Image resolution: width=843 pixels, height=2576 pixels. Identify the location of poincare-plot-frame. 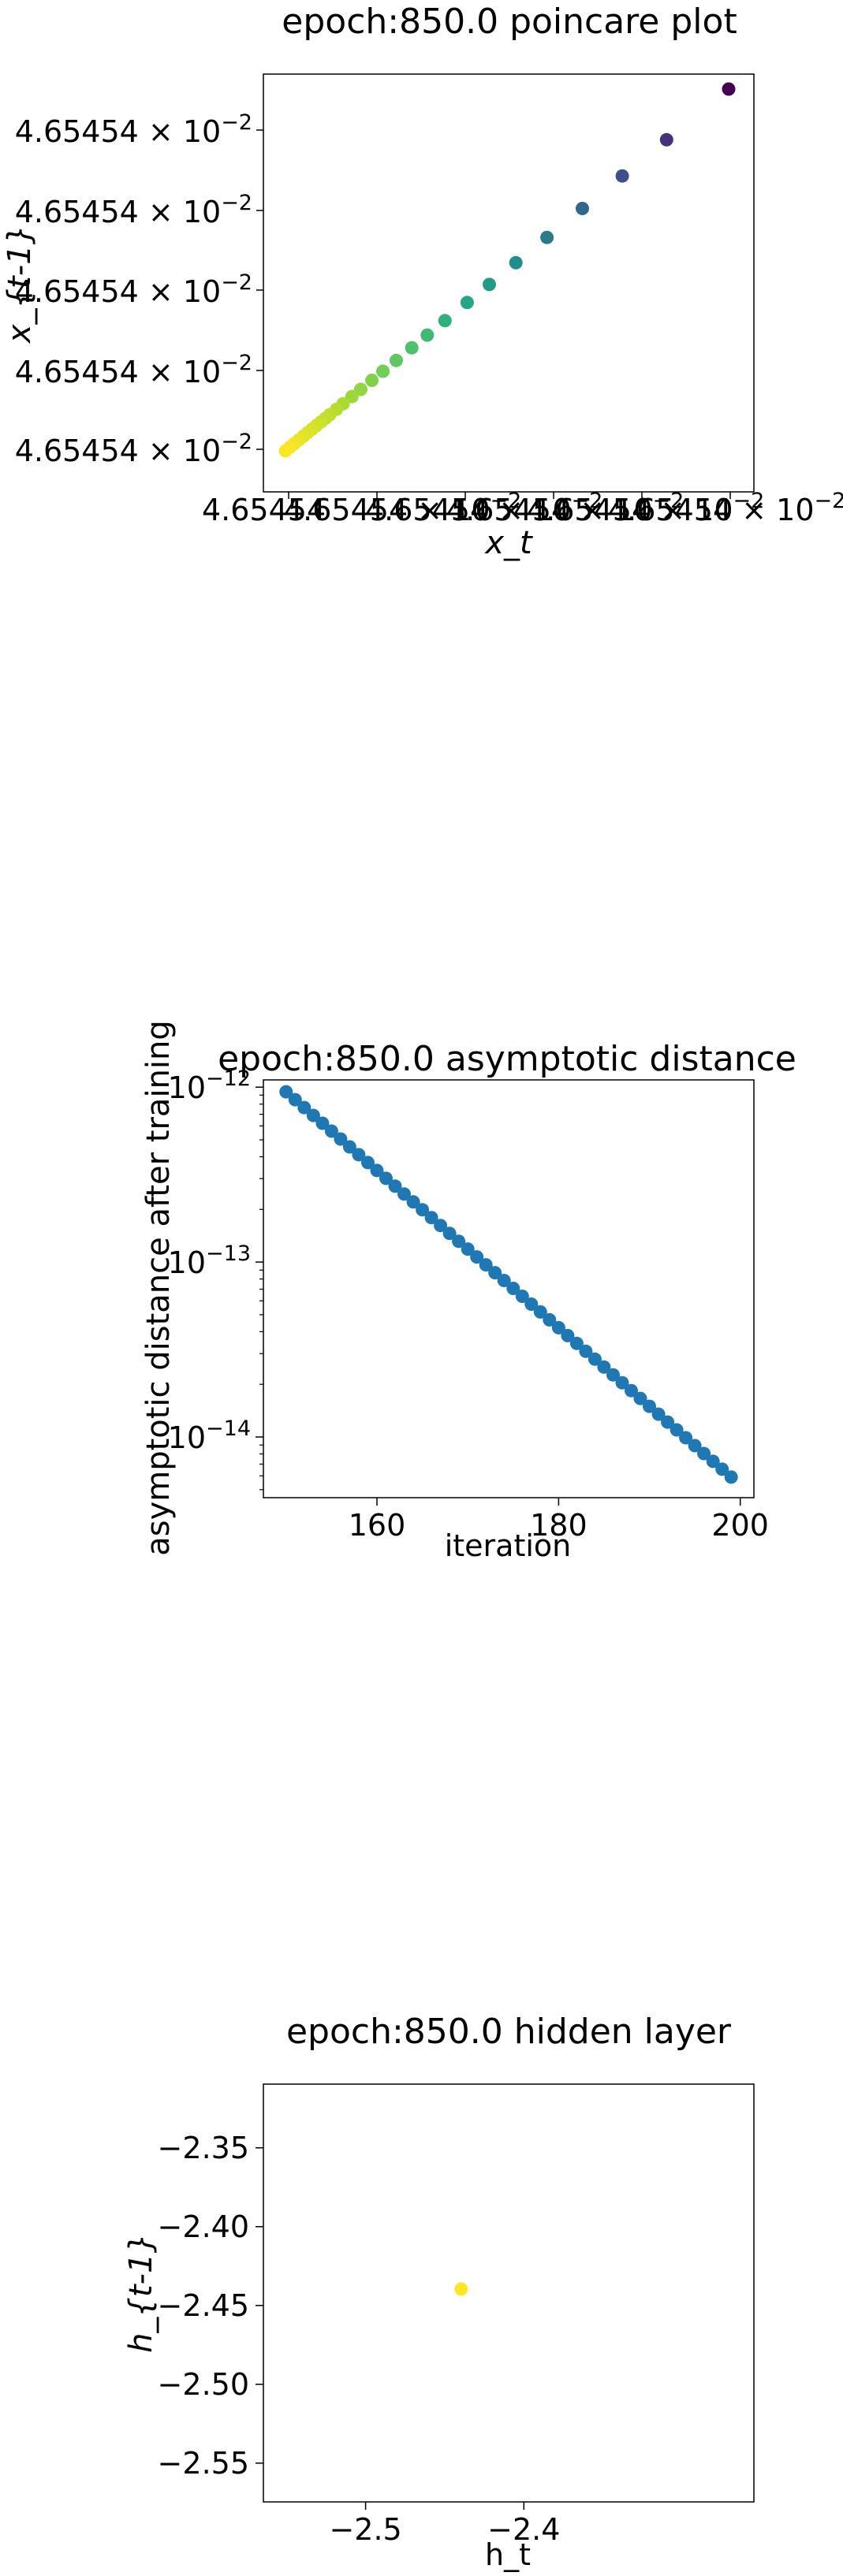
(509, 283).